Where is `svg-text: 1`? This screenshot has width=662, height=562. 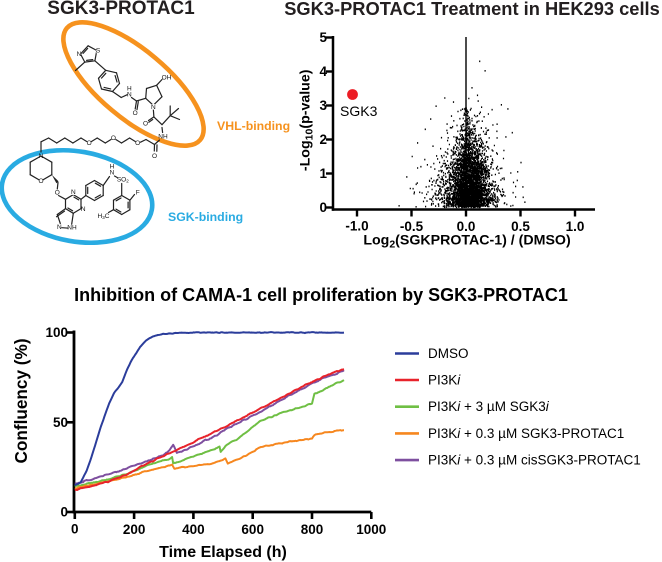 svg-text: 1 is located at coordinates (323, 173).